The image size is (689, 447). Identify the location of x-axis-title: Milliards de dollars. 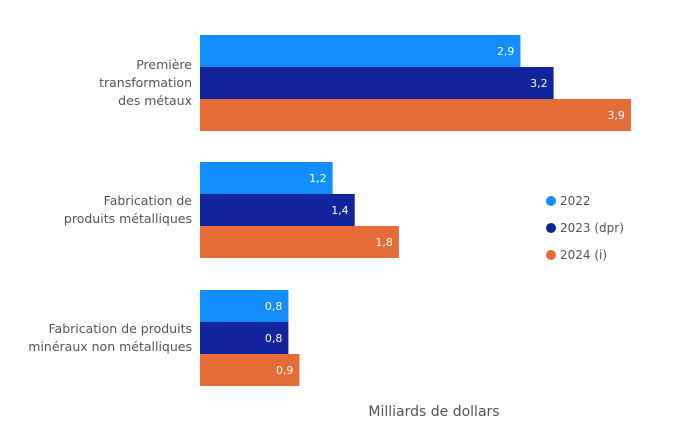
(433, 412).